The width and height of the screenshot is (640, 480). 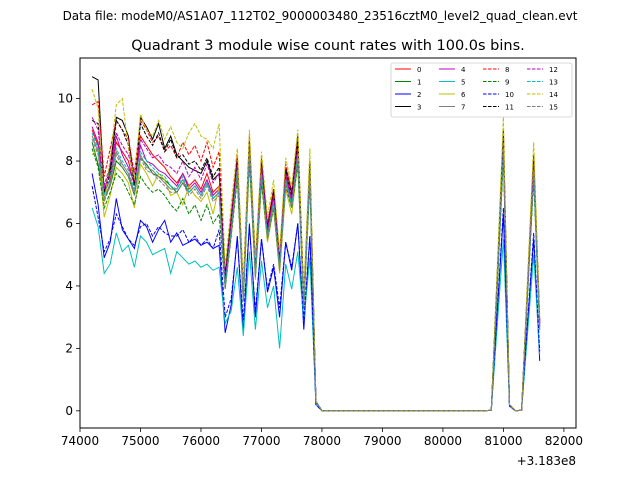 I want to click on legend-label-6: 6, so click(x=463, y=95).